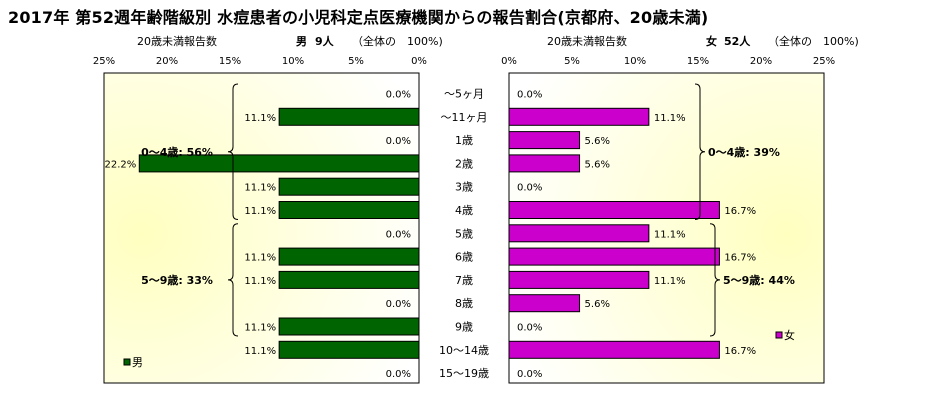  I want to click on right-tick-label: 20%, so click(761, 61).